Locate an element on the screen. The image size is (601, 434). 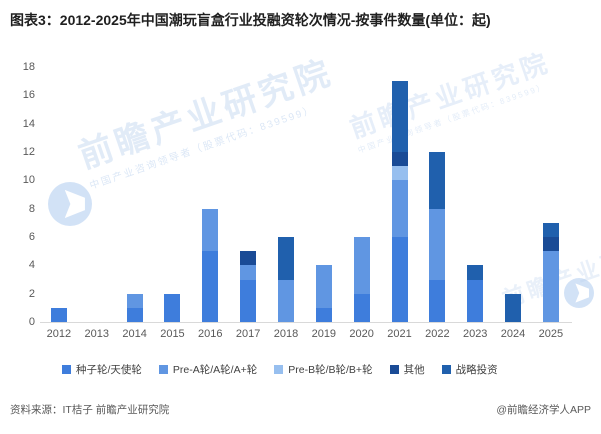
y-axis-tick-label: 10 is located at coordinates (28, 180).